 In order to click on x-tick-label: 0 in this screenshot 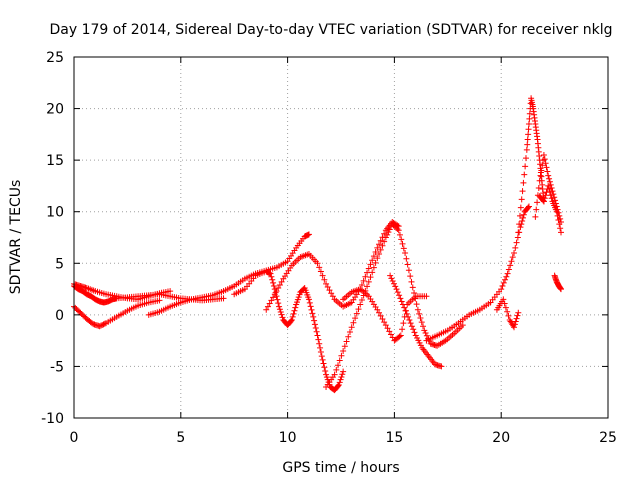, I will do `click(74, 438)`.